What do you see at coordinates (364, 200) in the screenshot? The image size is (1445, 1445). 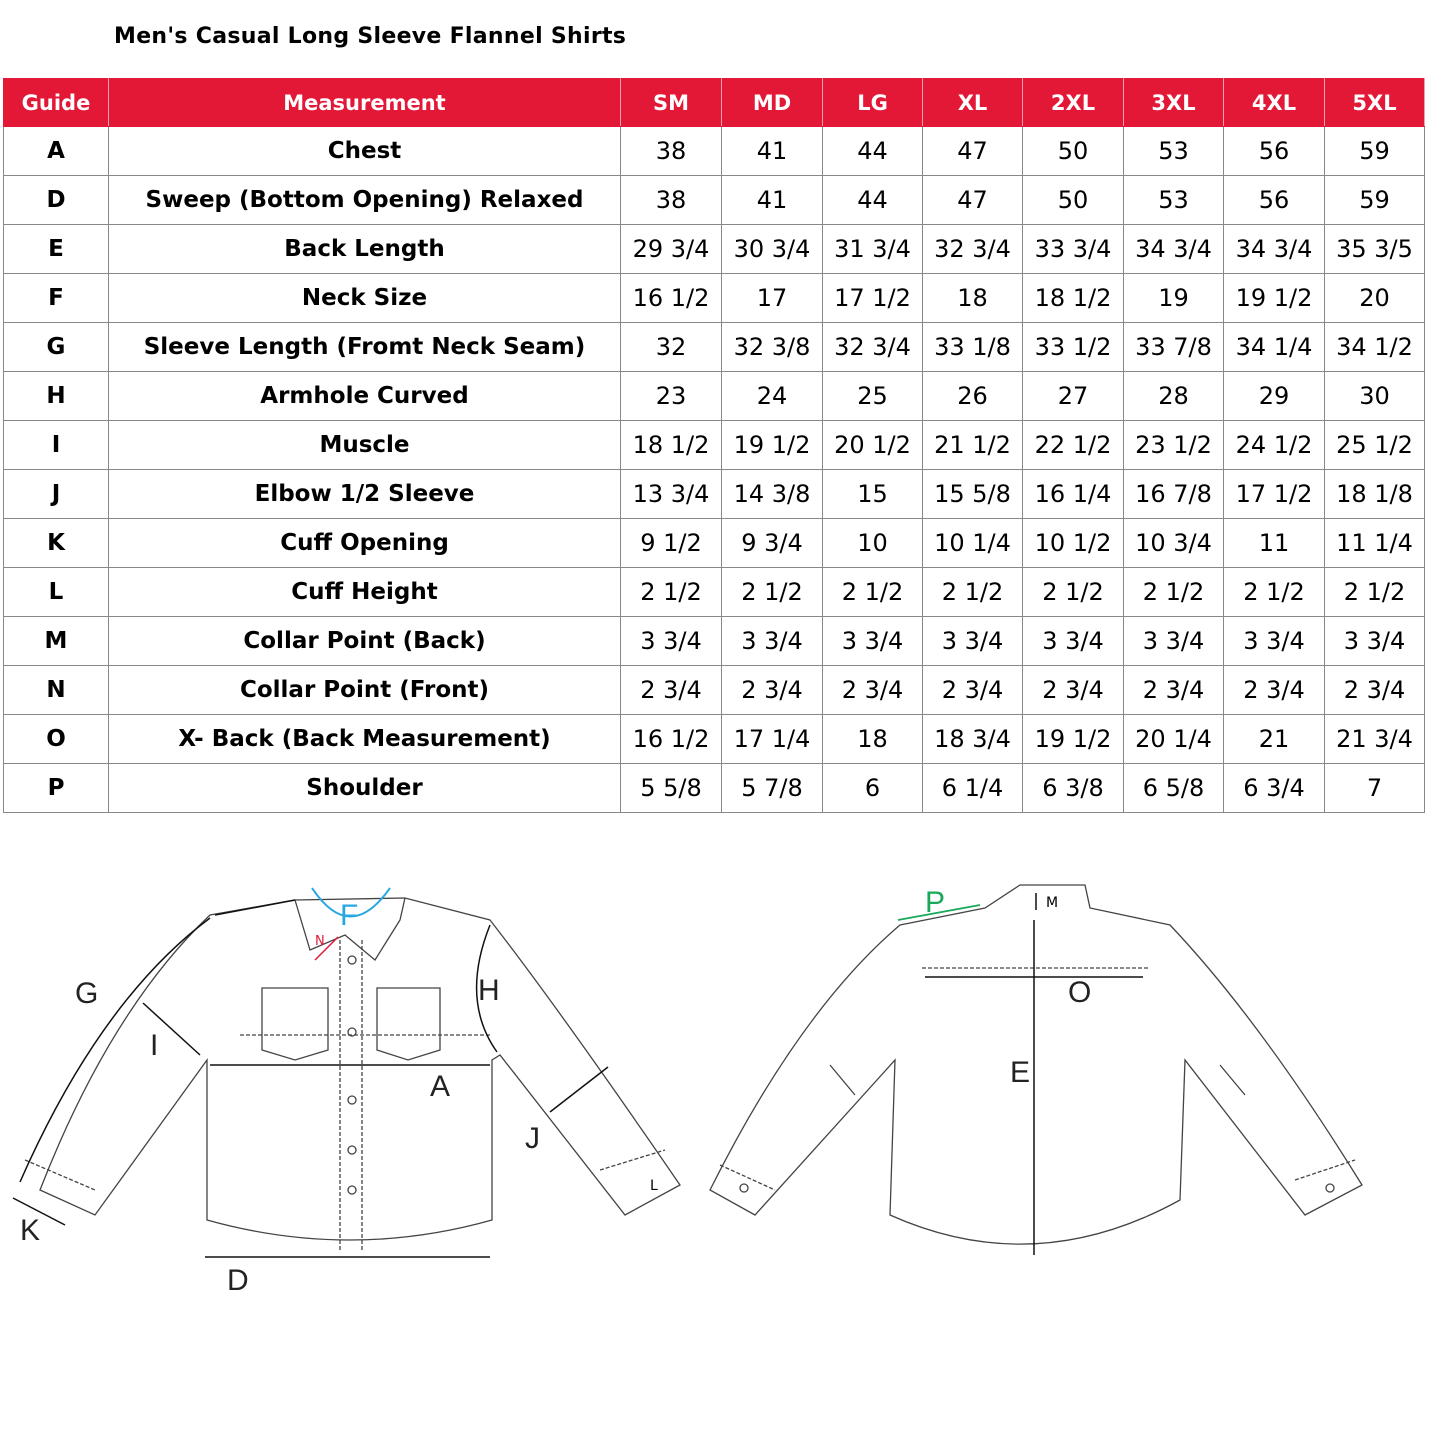 I see `measurement-cell: Sweep (Bottom Opening) Relaxed` at bounding box center [364, 200].